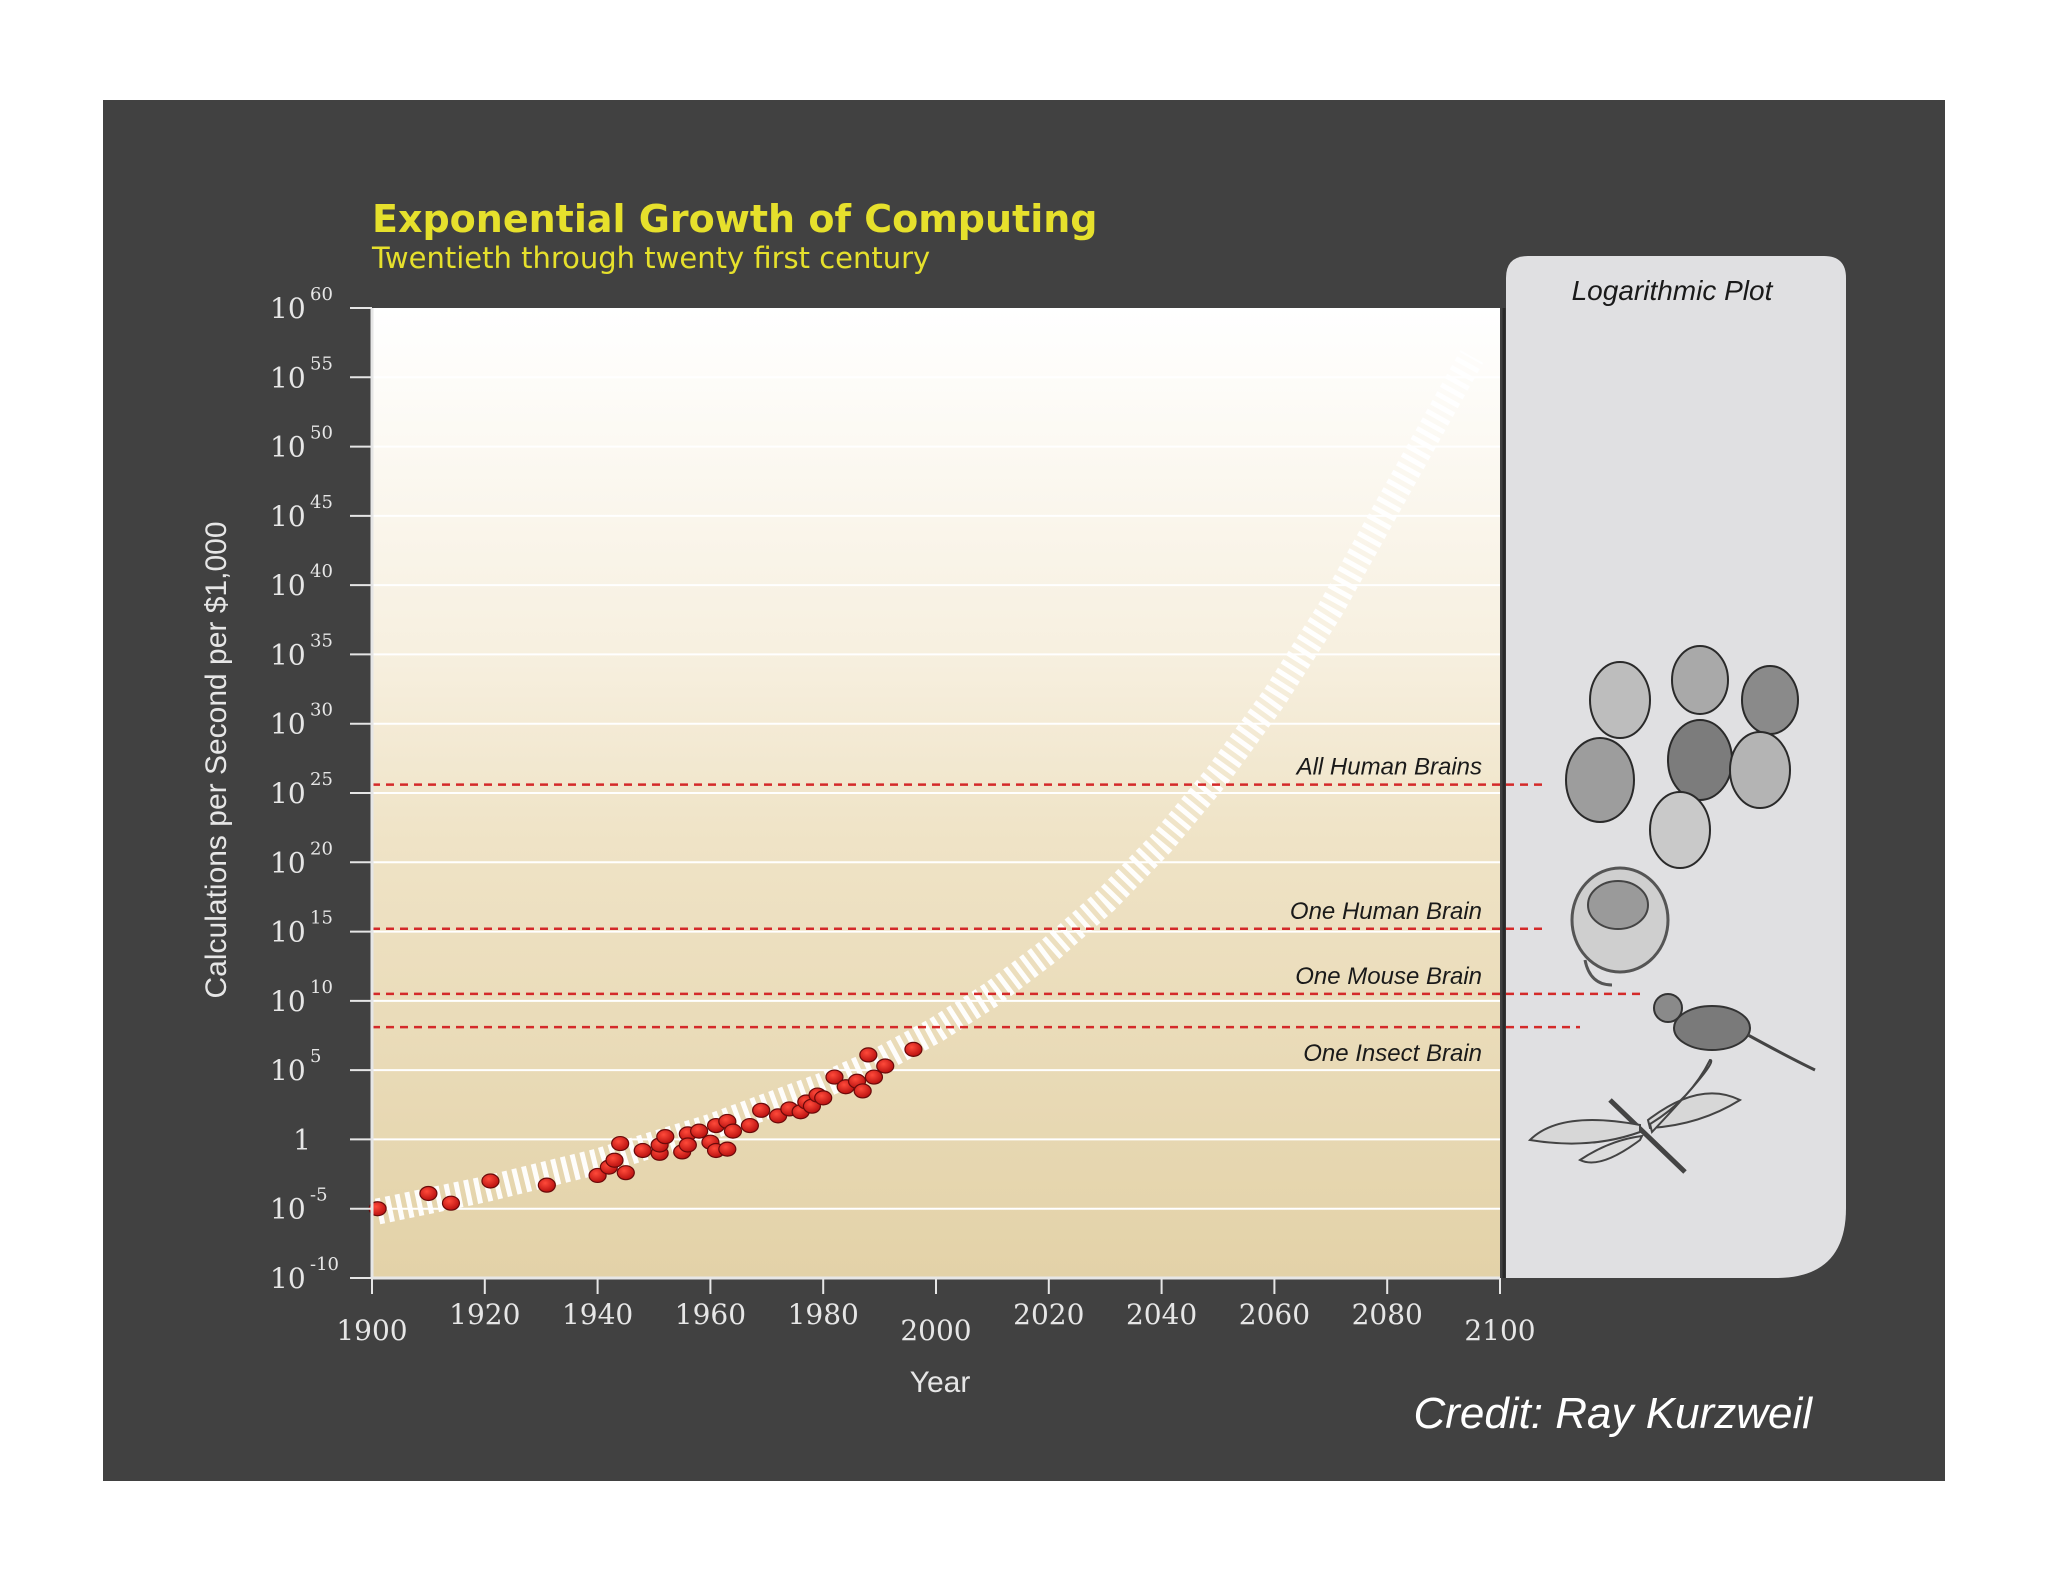 The width and height of the screenshot is (2048, 1582). What do you see at coordinates (321, 710) in the screenshot?
I see `y-tick-exponent: 30` at bounding box center [321, 710].